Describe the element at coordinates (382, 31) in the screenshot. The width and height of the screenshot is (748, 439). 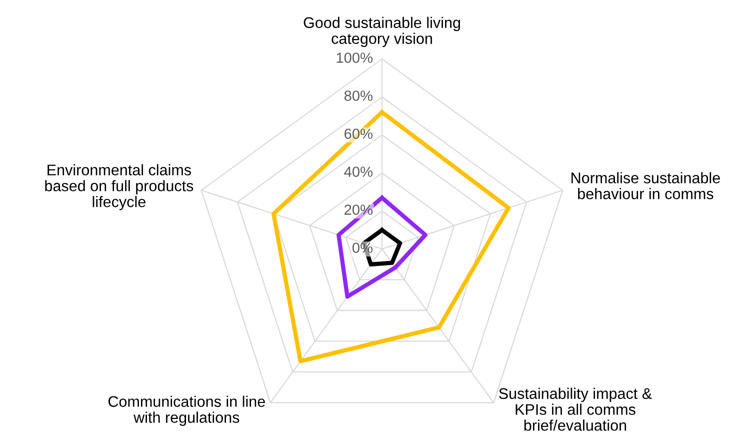
I see `spoke-label: Good sustainable living category vision` at that location.